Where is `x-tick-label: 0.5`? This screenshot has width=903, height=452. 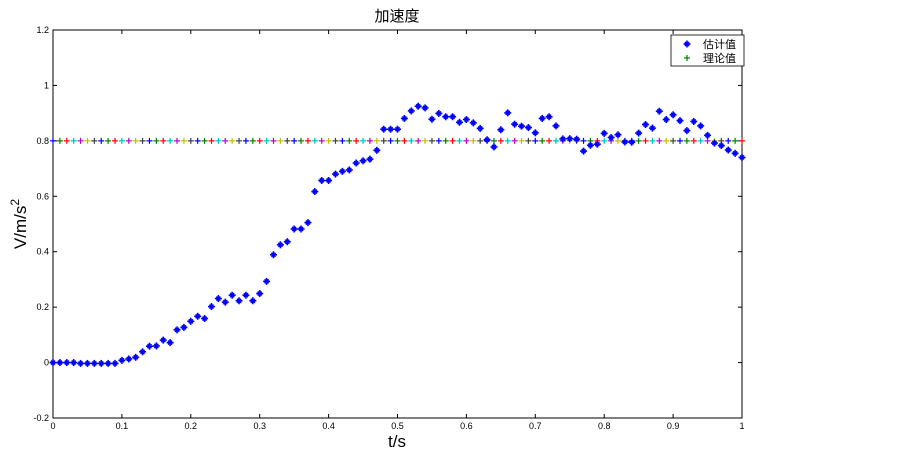
x-tick-label: 0.5 is located at coordinates (397, 426).